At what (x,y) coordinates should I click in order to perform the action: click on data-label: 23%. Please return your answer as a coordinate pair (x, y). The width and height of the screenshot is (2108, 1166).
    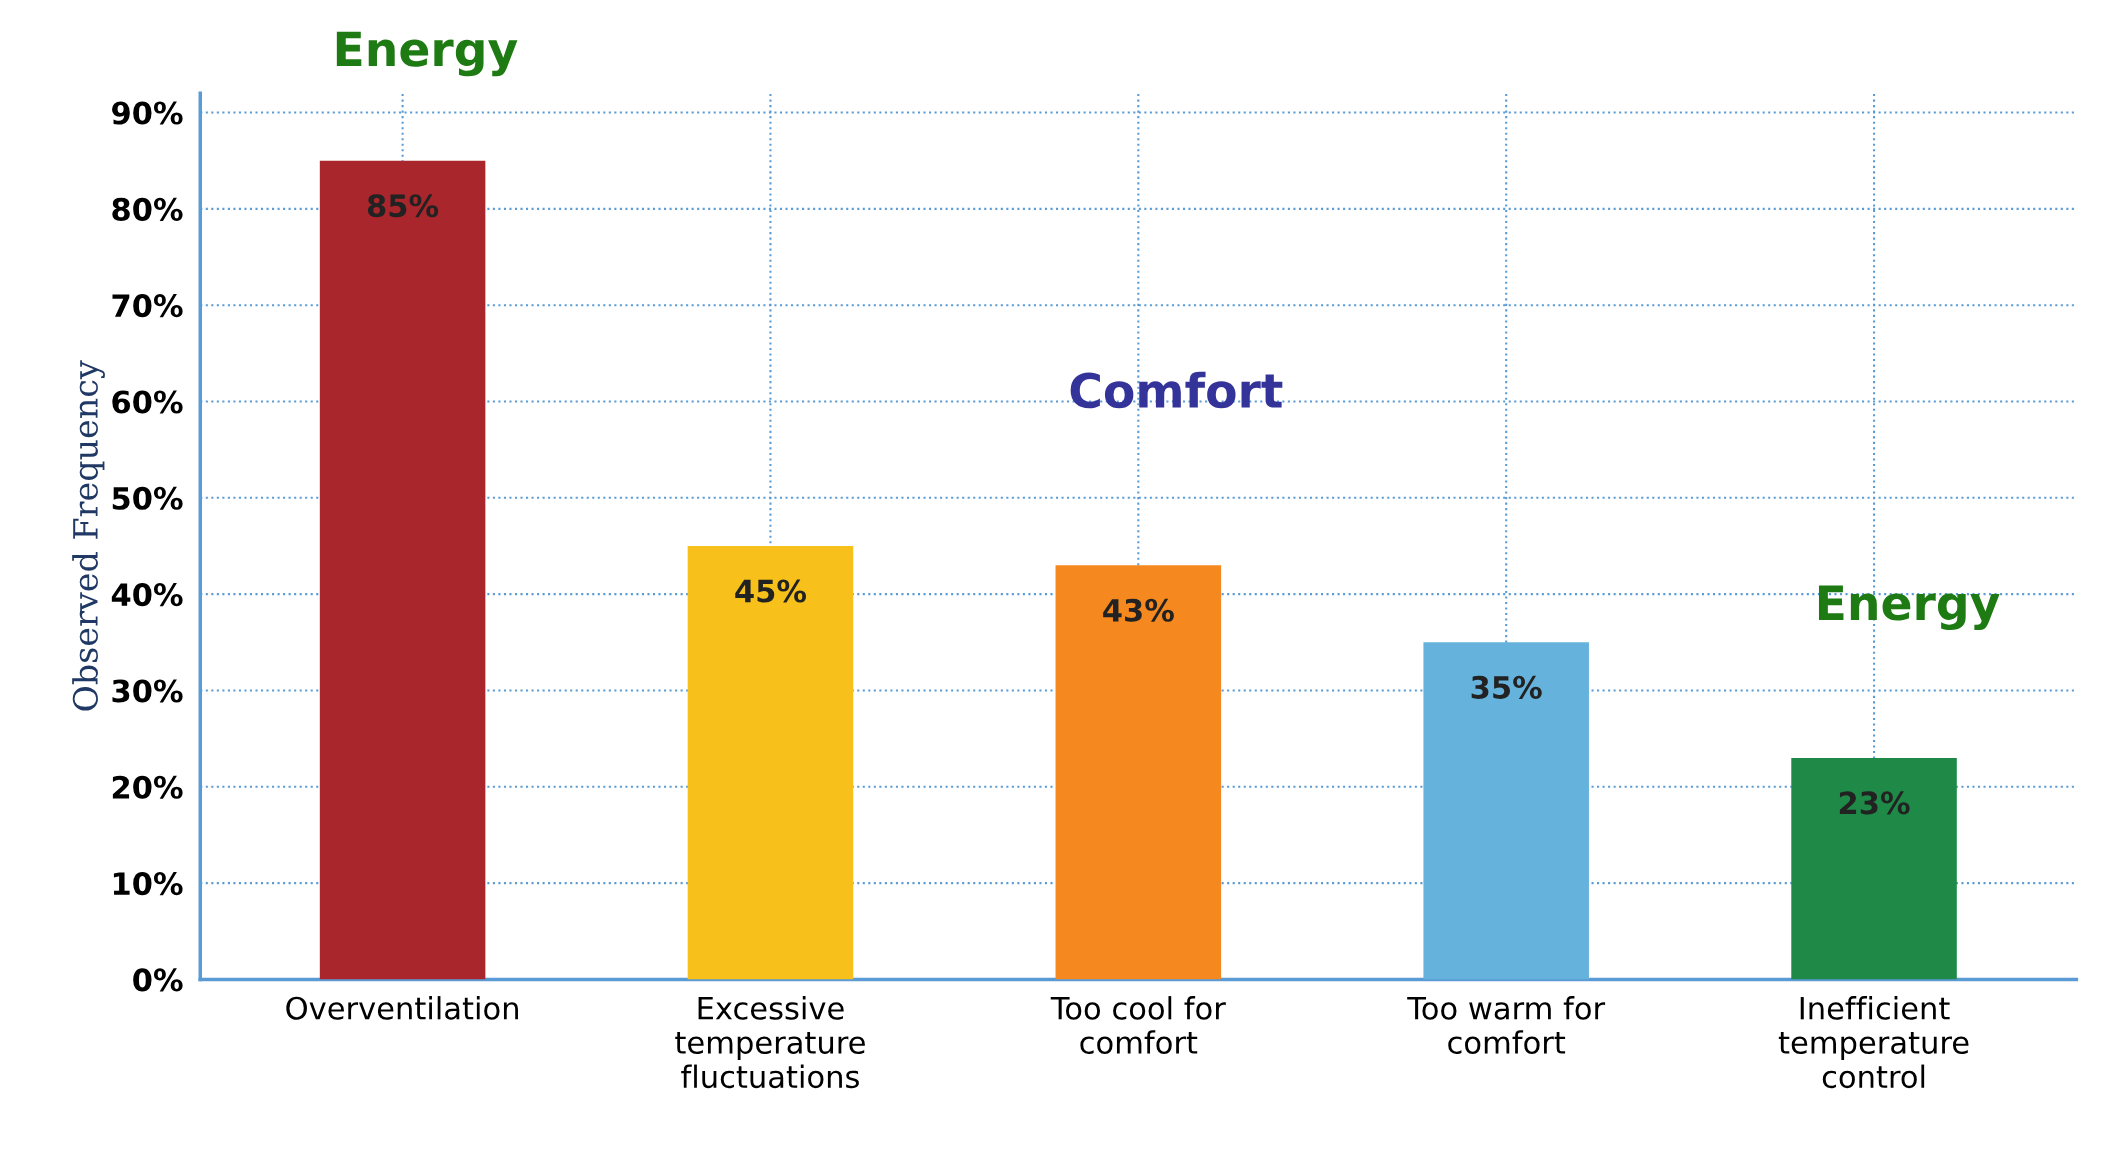
    Looking at the image, I should click on (1874, 803).